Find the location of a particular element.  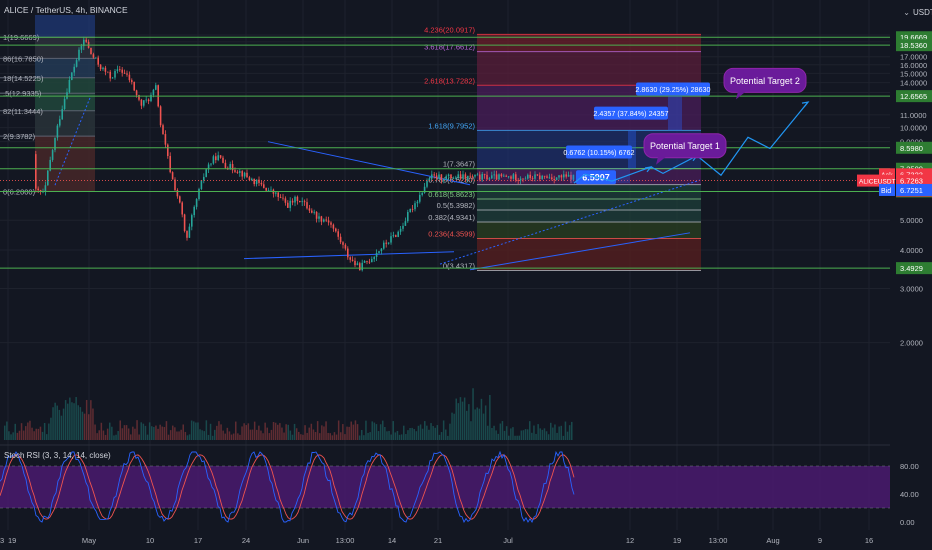

time-axis-tick: 10 is located at coordinates (150, 540).